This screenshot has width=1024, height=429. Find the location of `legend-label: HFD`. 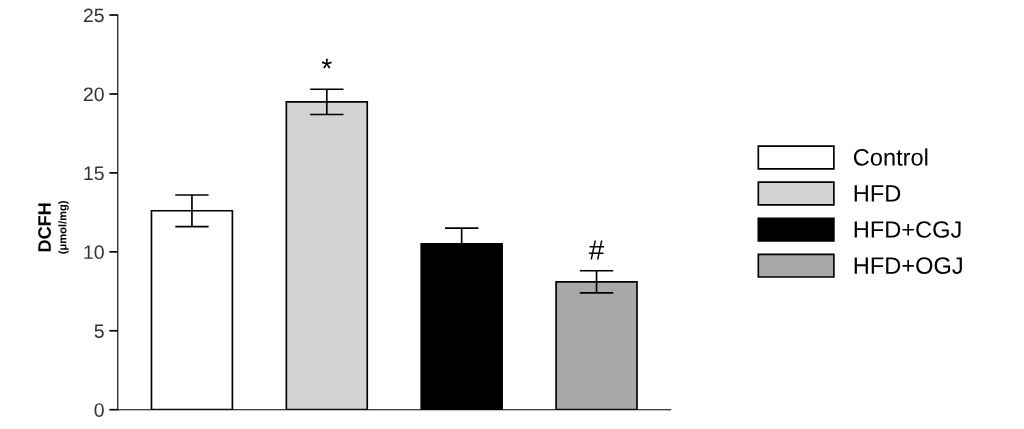

legend-label: HFD is located at coordinates (877, 193).